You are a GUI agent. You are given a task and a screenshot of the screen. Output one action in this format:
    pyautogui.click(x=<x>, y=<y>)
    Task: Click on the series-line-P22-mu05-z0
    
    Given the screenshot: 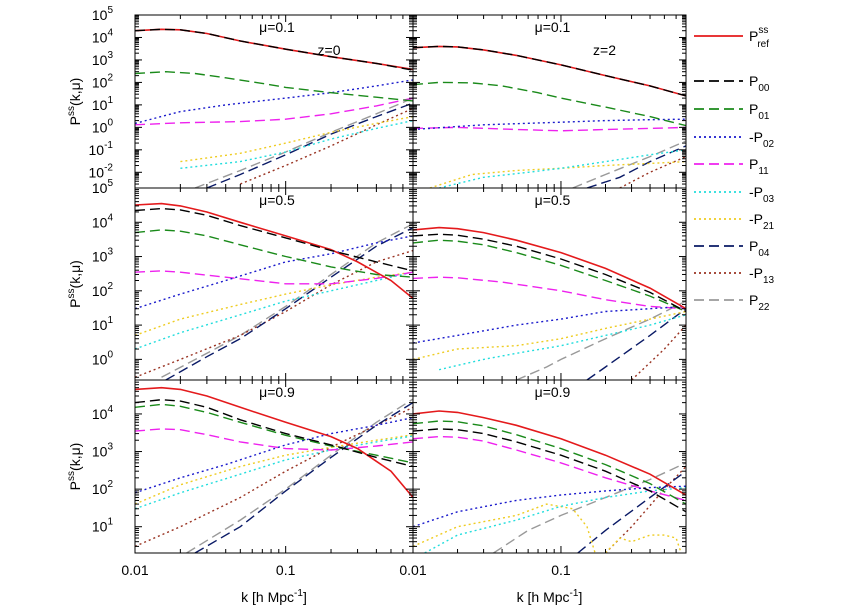 What is the action you would take?
    pyautogui.click(x=287, y=300)
    